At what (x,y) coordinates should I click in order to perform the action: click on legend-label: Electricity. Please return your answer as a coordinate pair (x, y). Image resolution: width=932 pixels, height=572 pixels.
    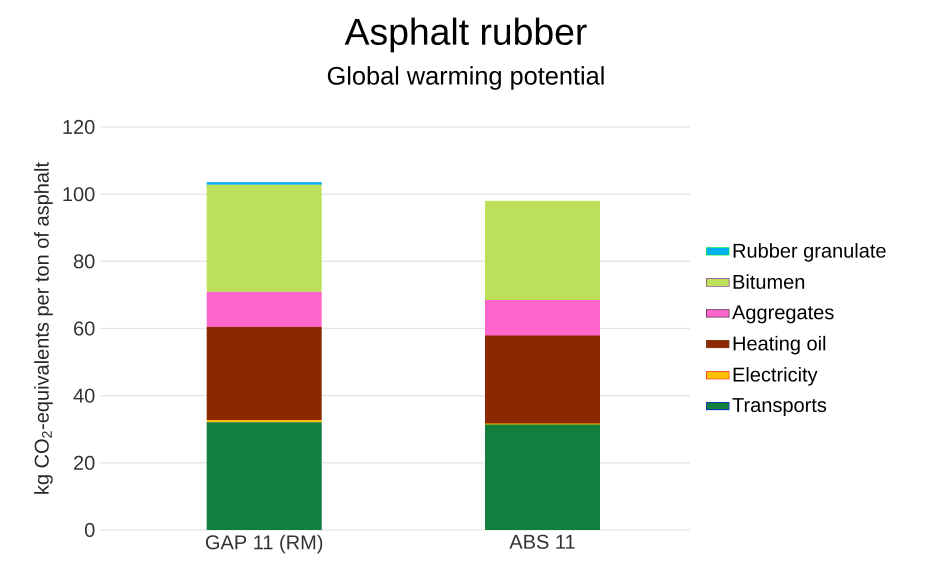
    Looking at the image, I should click on (776, 376).